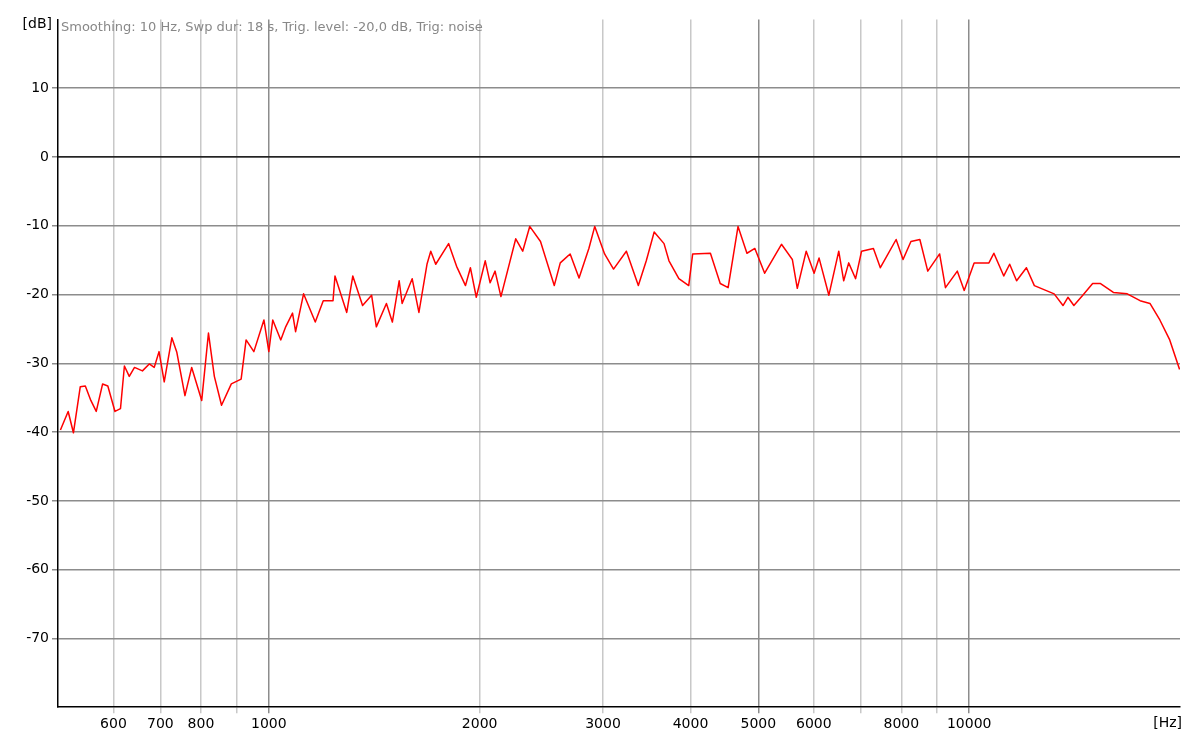 The width and height of the screenshot is (1194, 746). I want to click on y-tick-label: 10, so click(40, 86).